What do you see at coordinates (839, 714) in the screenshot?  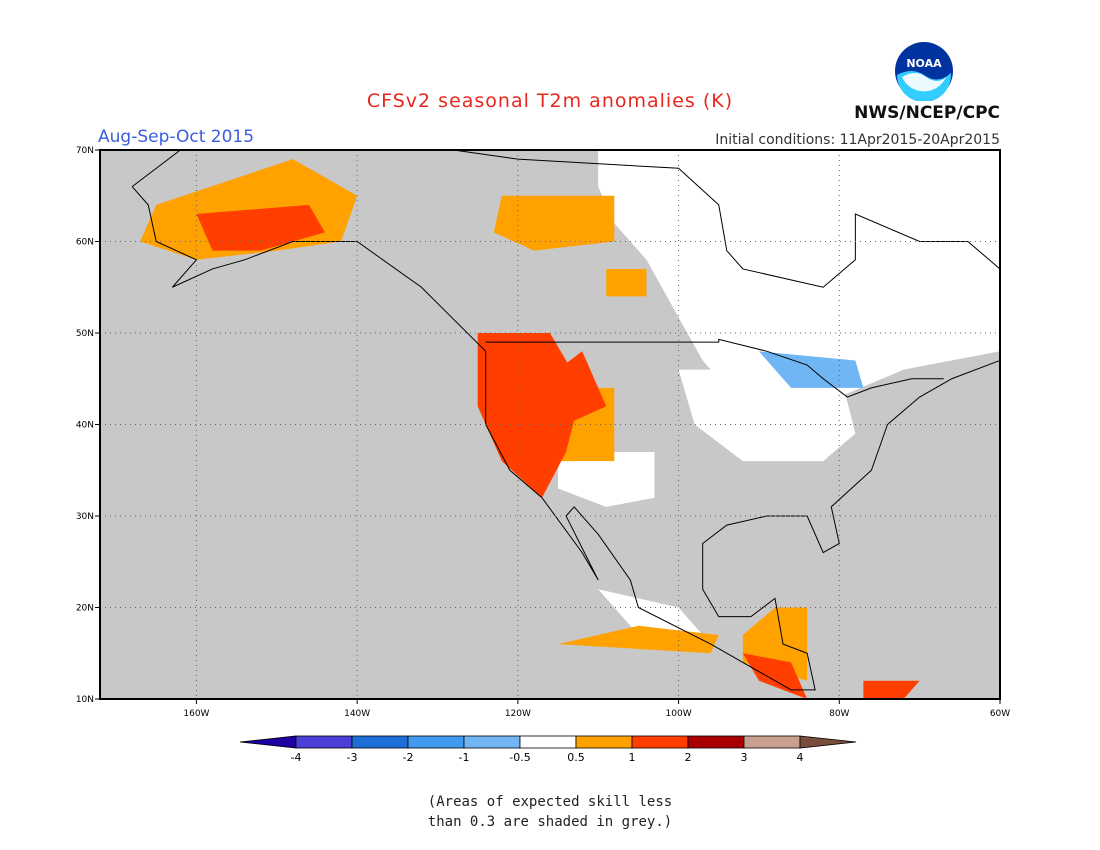 I see `lon-tick-label: 80W` at bounding box center [839, 714].